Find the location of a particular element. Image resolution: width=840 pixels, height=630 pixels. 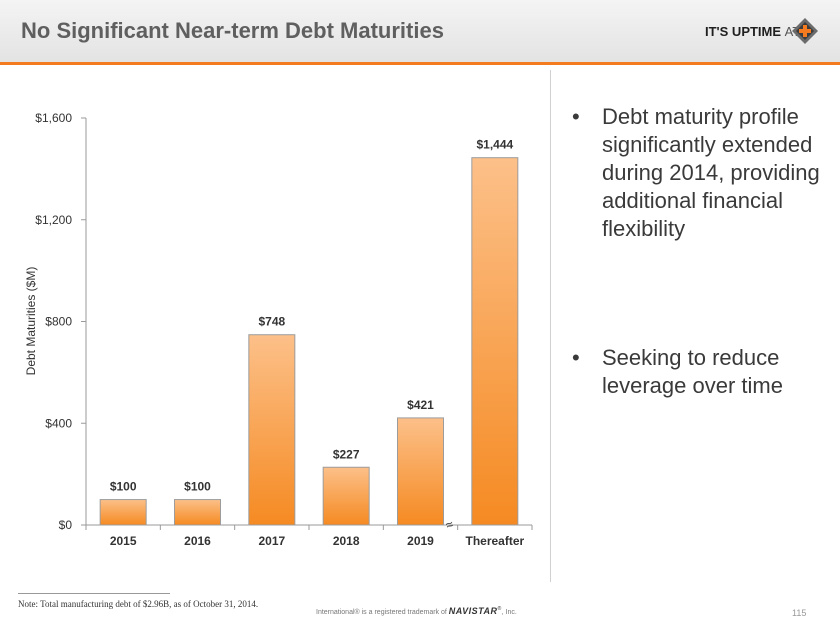

header-accent-line is located at coordinates (420, 63).